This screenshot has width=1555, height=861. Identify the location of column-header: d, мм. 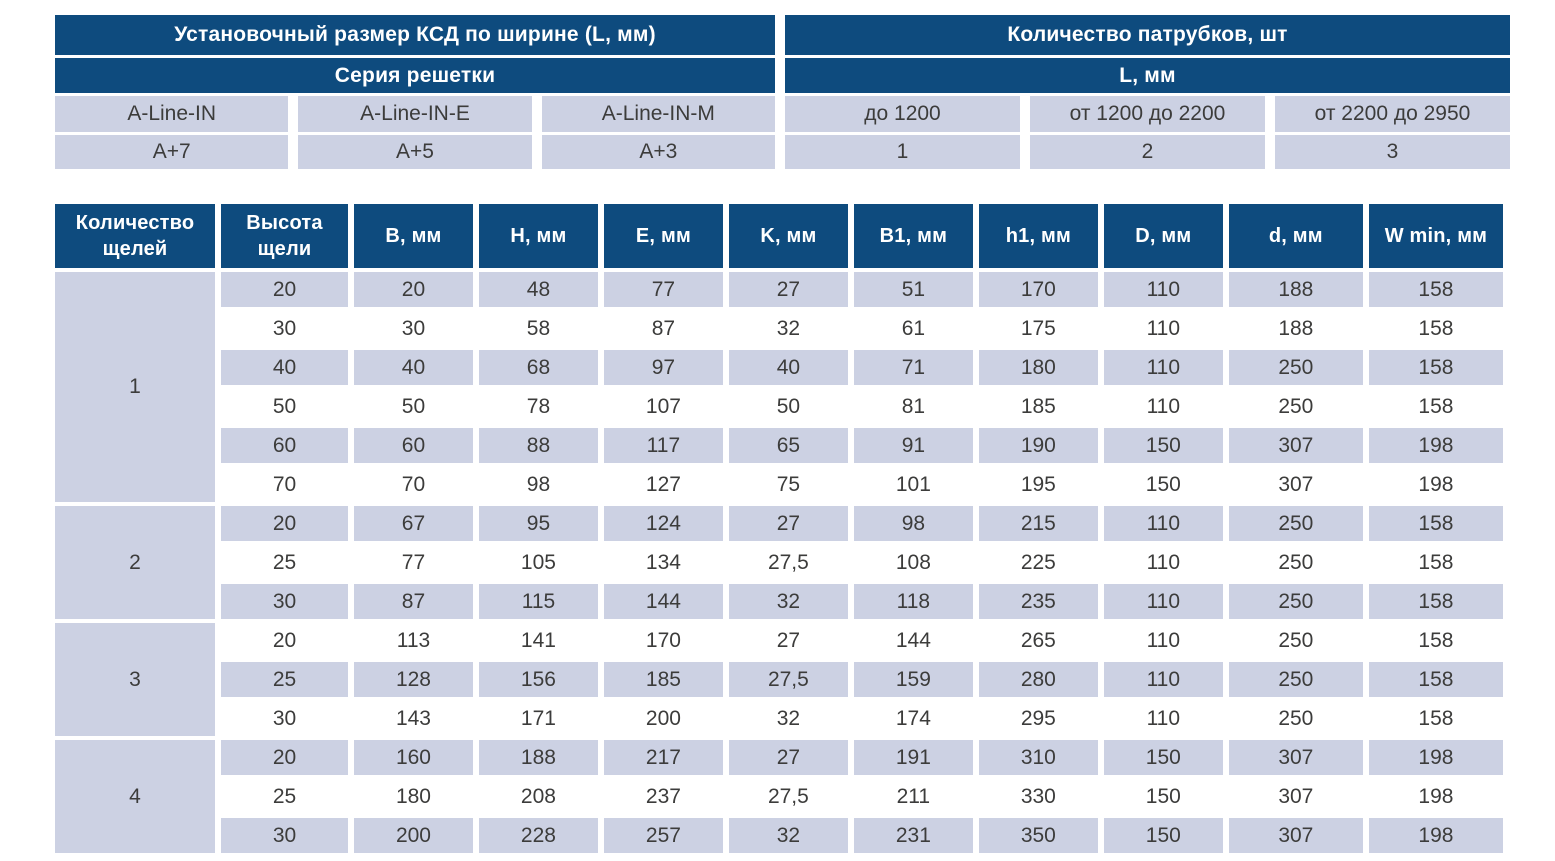
(1295, 236).